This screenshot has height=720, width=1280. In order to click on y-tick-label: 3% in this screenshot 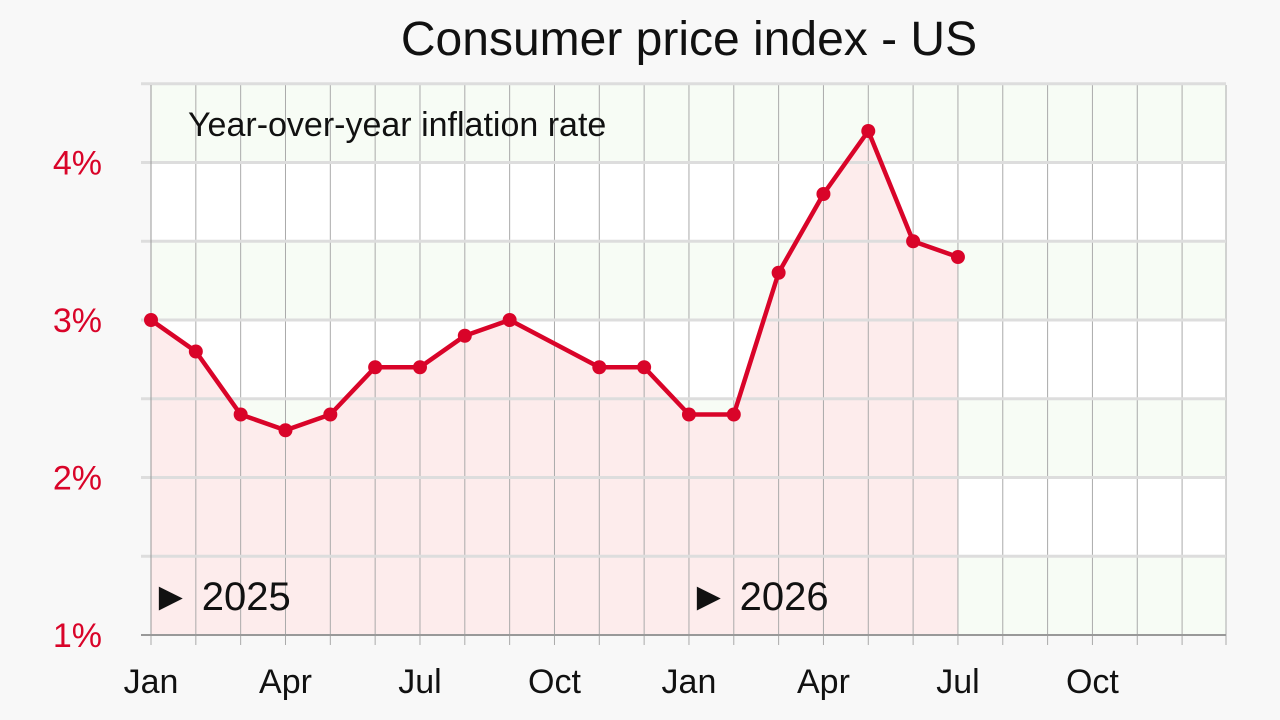, I will do `click(77, 321)`.